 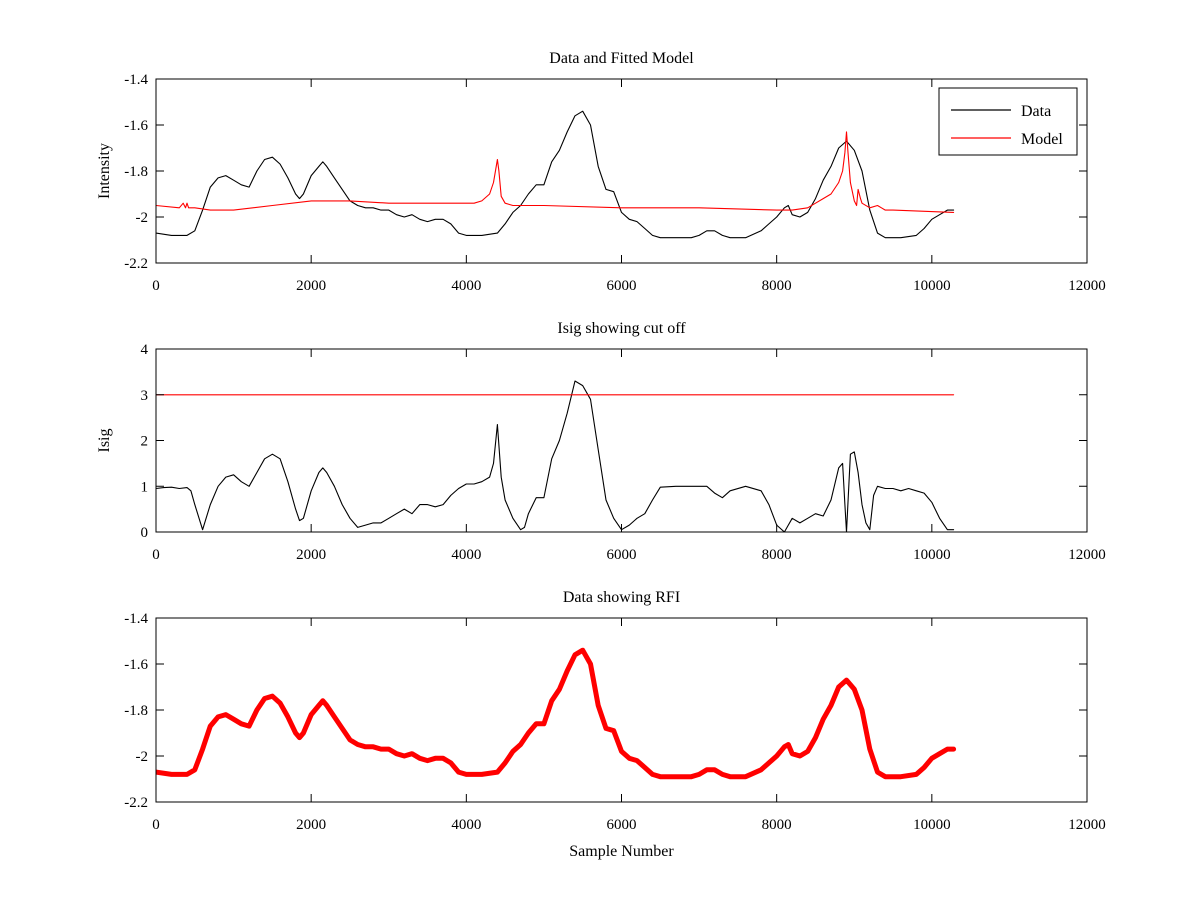 I want to click on y-axis-label: Isig, so click(x=104, y=441).